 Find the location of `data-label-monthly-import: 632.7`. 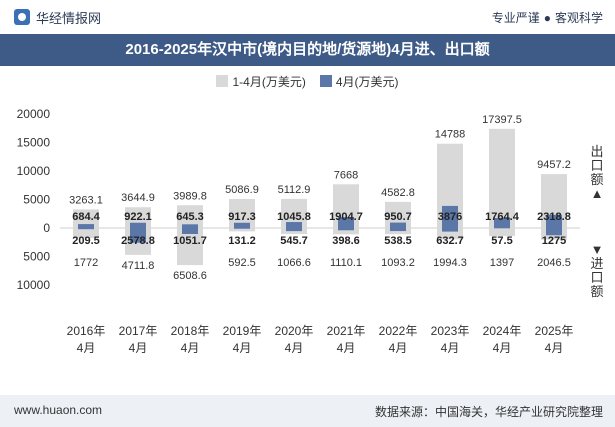

data-label-monthly-import: 632.7 is located at coordinates (450, 241).